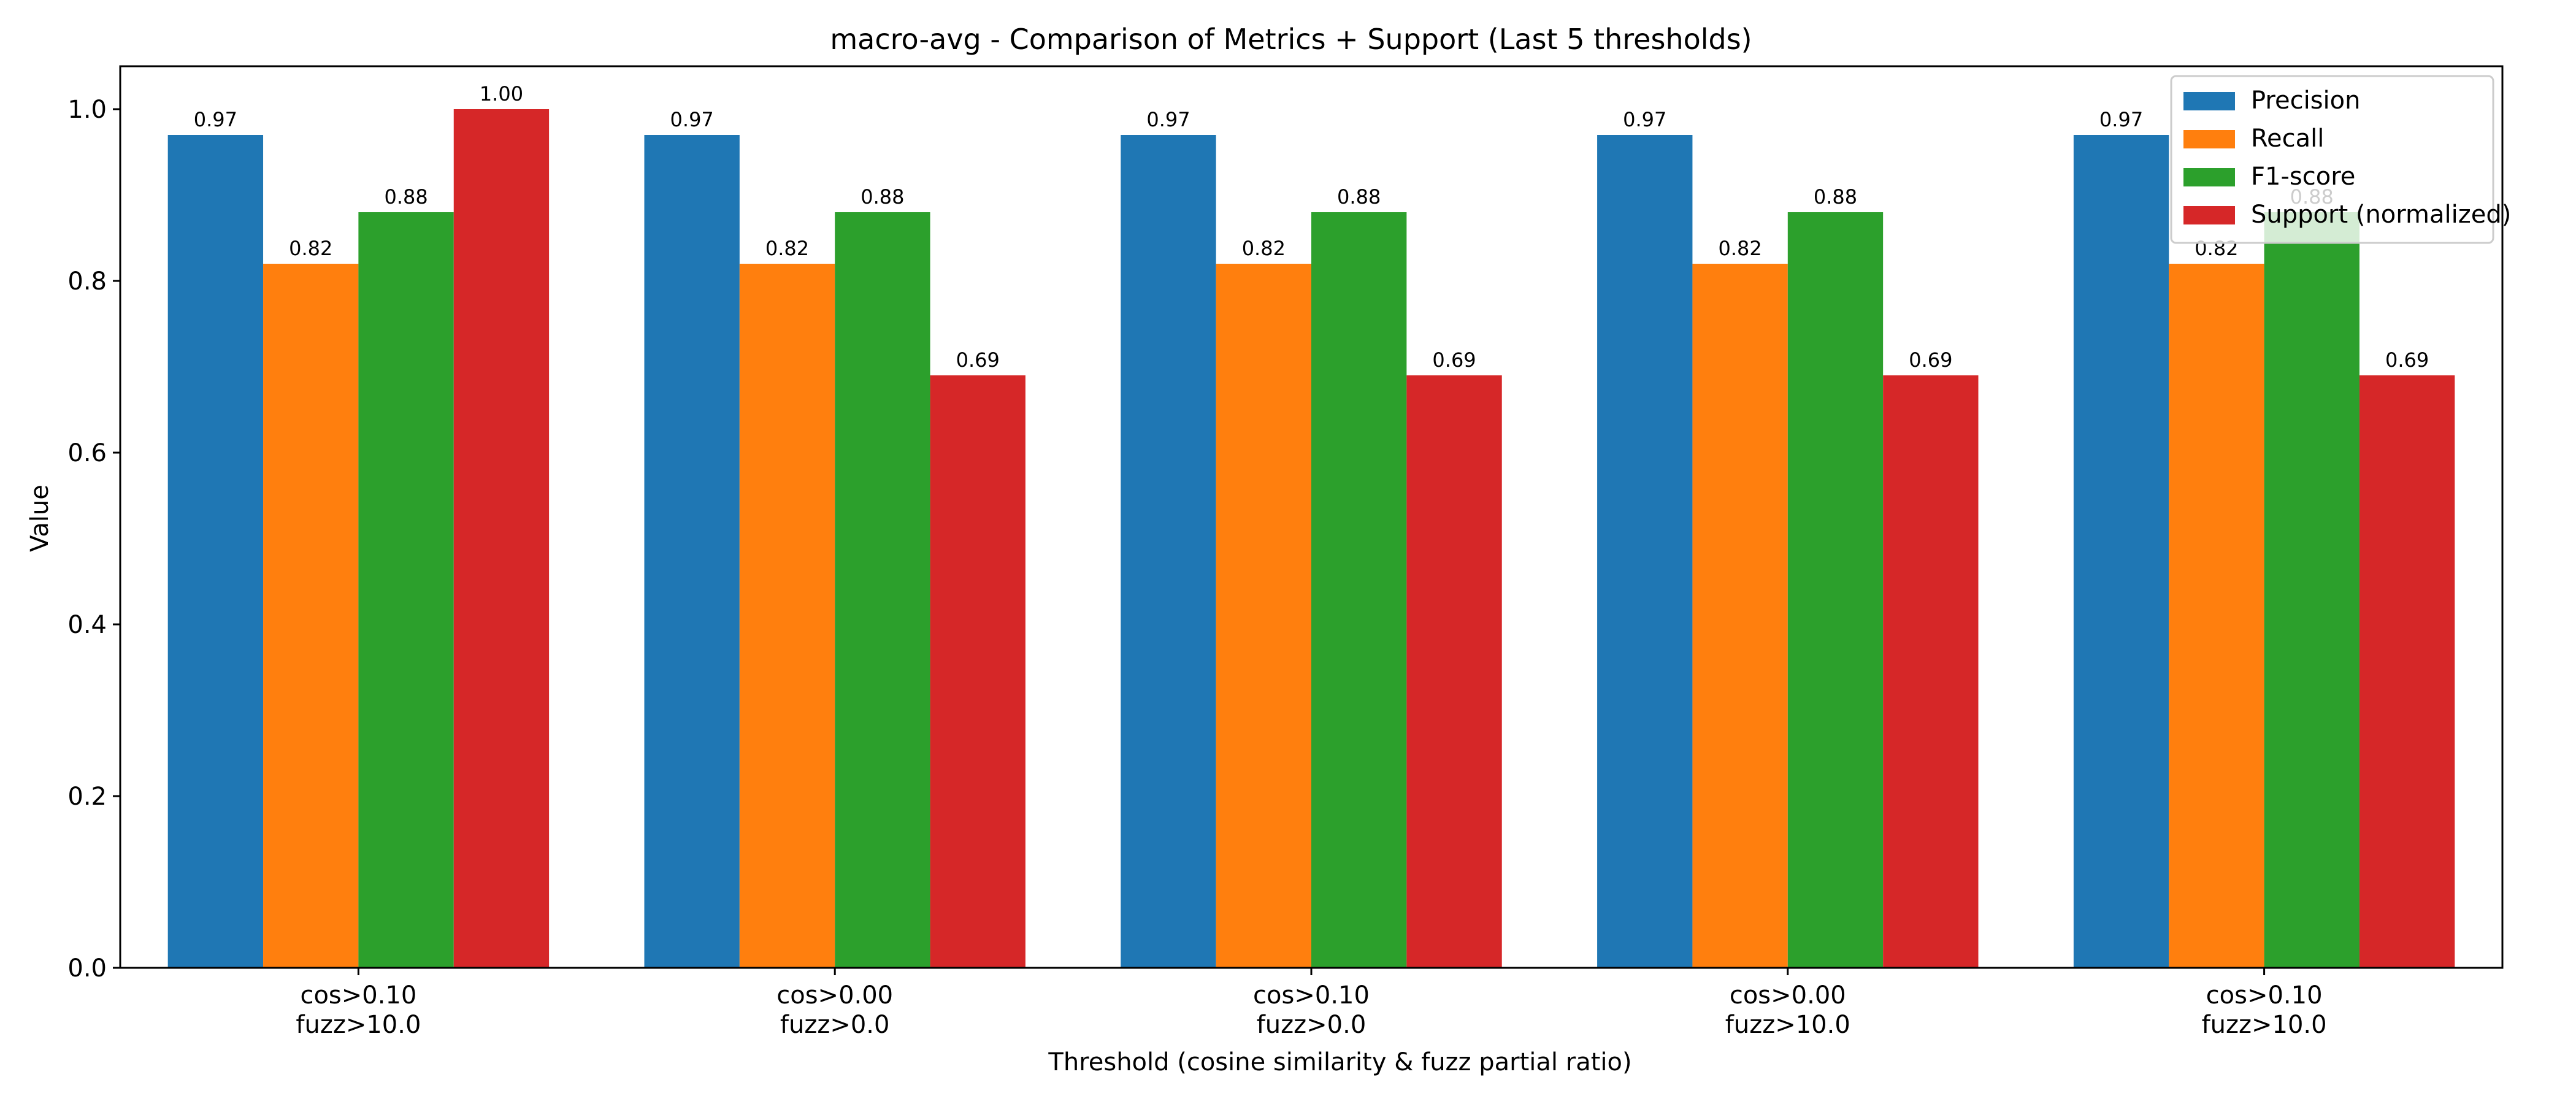  What do you see at coordinates (87, 453) in the screenshot?
I see `y-tick-label: 0.6` at bounding box center [87, 453].